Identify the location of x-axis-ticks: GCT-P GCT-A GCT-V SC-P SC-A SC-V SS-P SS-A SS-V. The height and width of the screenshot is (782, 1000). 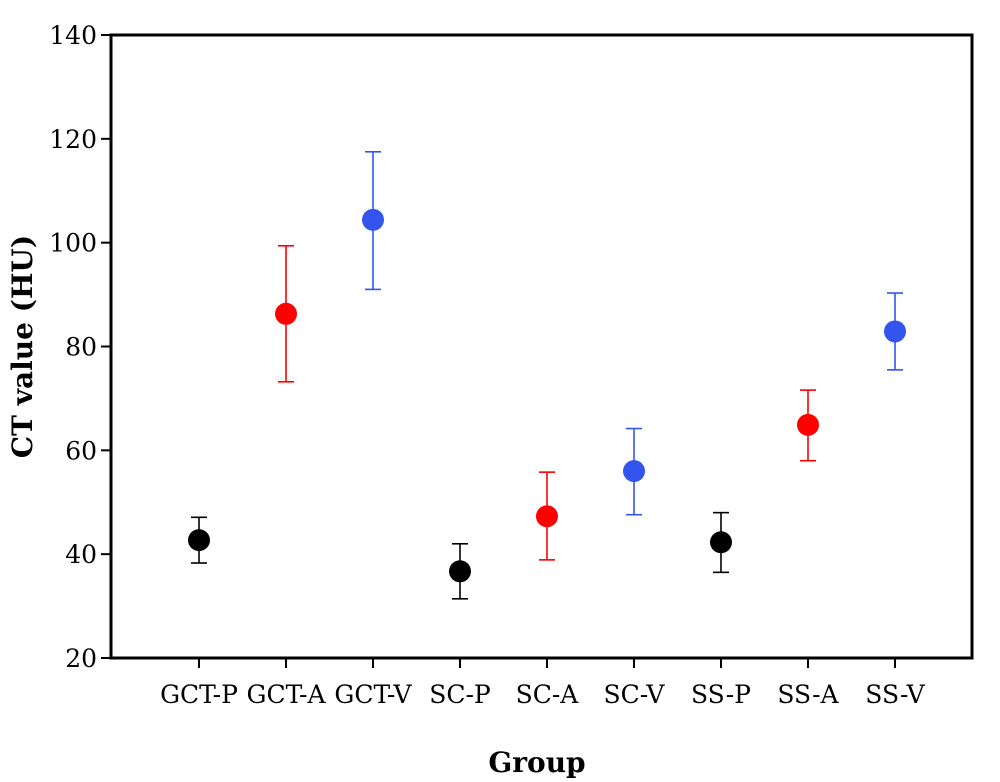
(543, 683).